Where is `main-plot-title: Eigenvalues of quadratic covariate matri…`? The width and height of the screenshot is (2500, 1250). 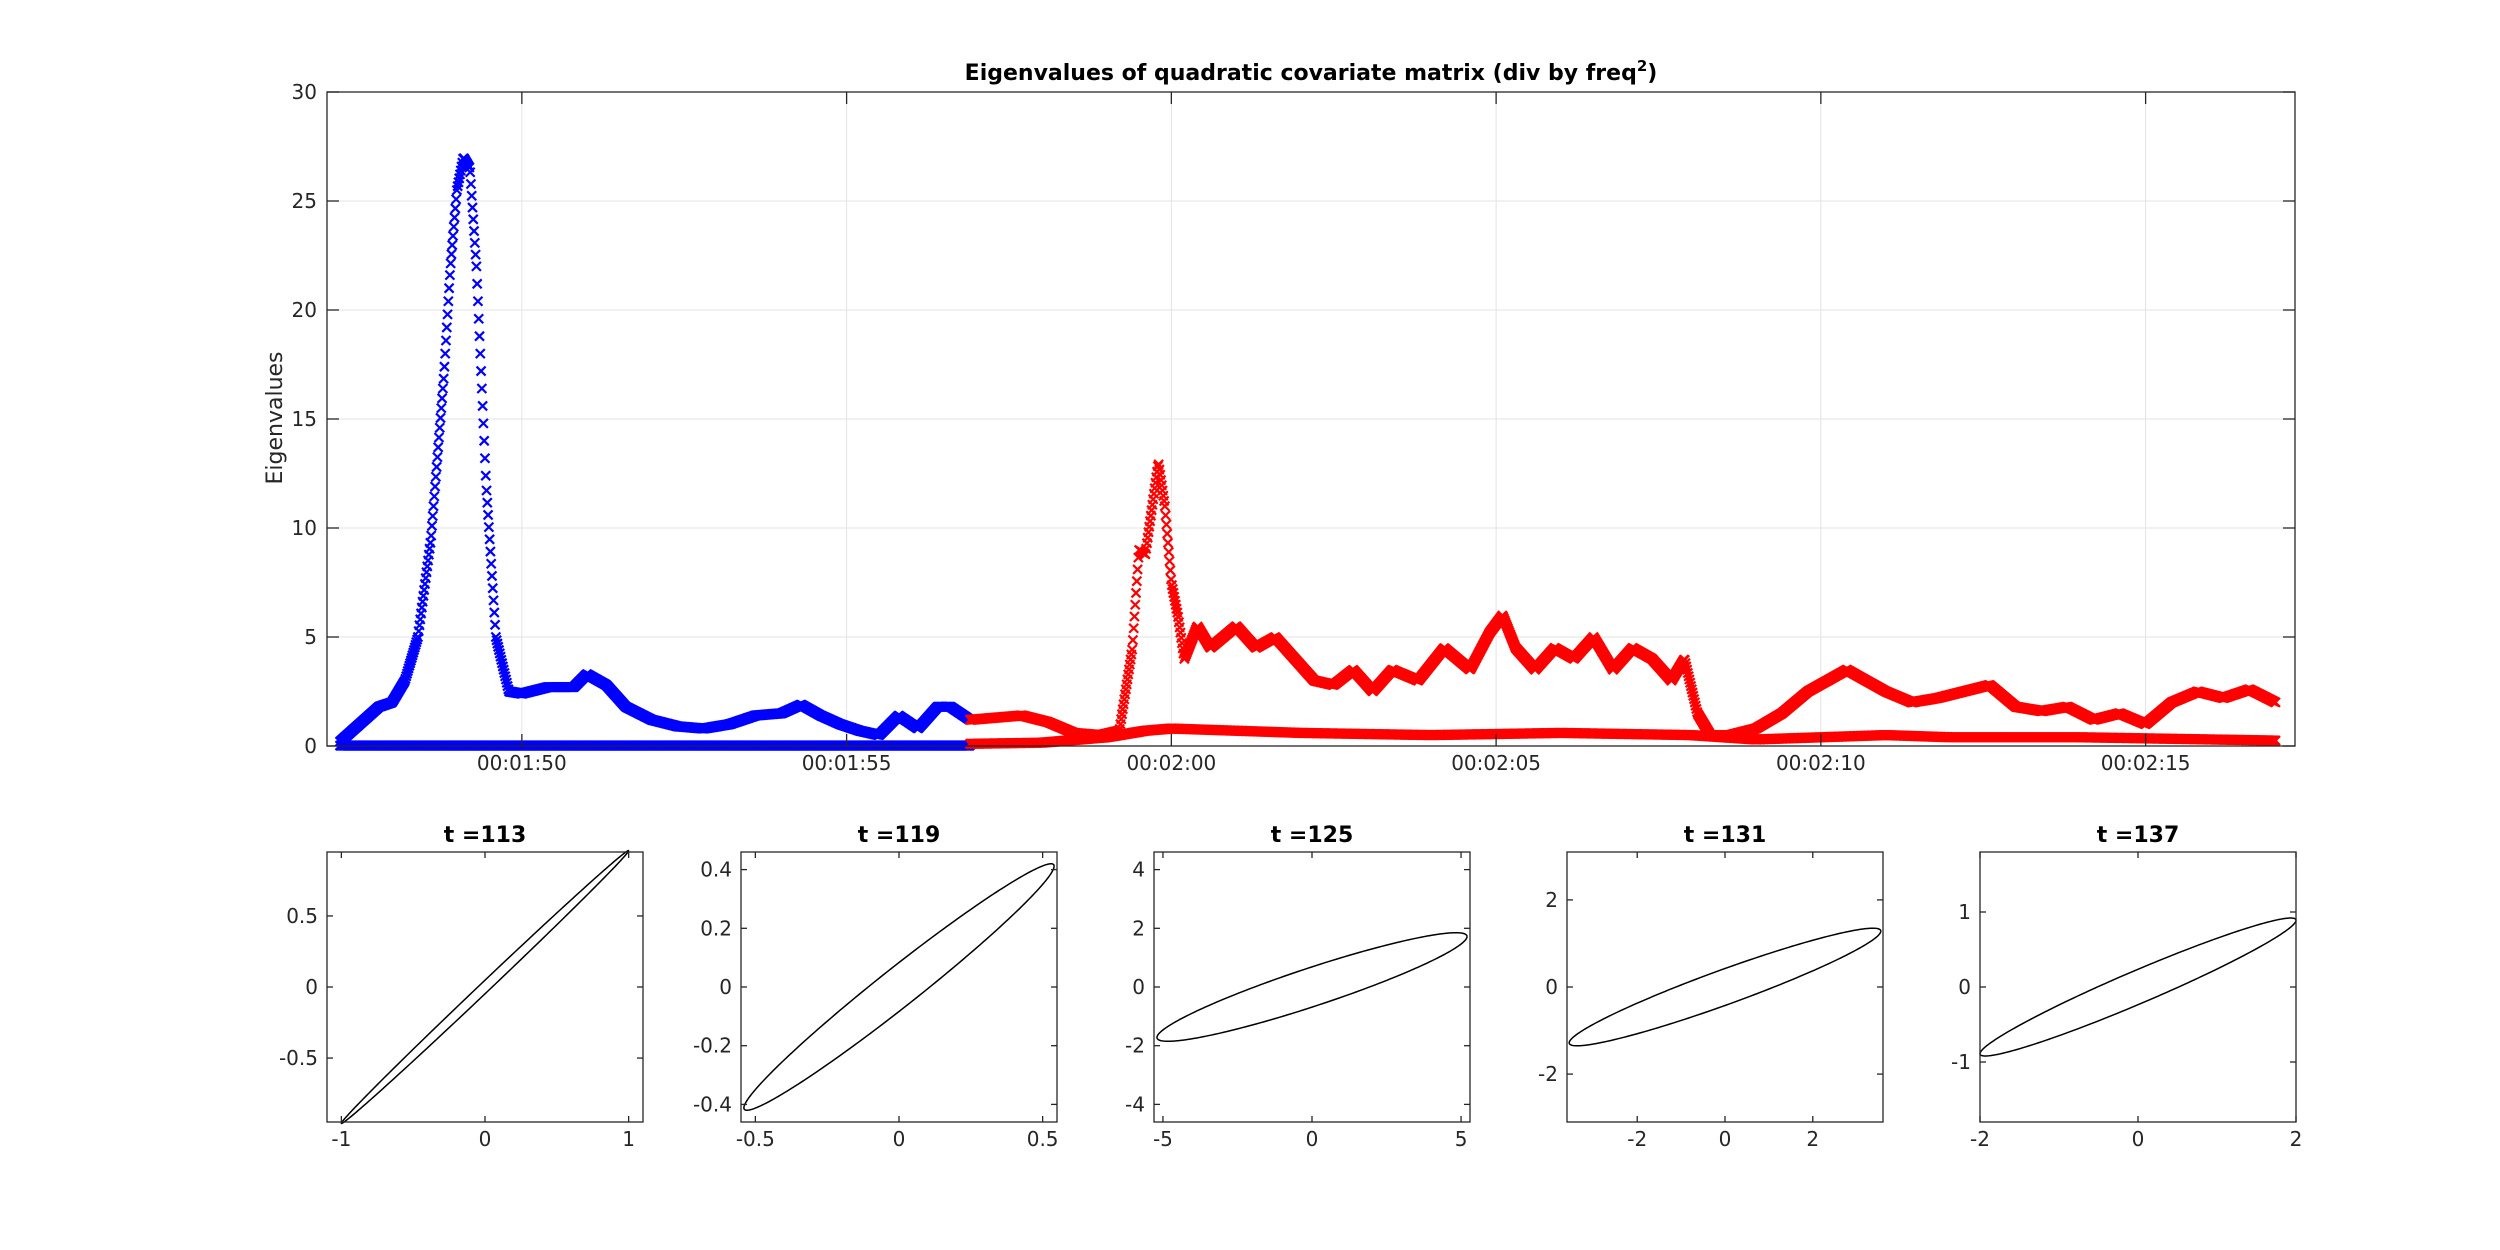
main-plot-title: Eigenvalues of quadratic covariate matri… is located at coordinates (1311, 71).